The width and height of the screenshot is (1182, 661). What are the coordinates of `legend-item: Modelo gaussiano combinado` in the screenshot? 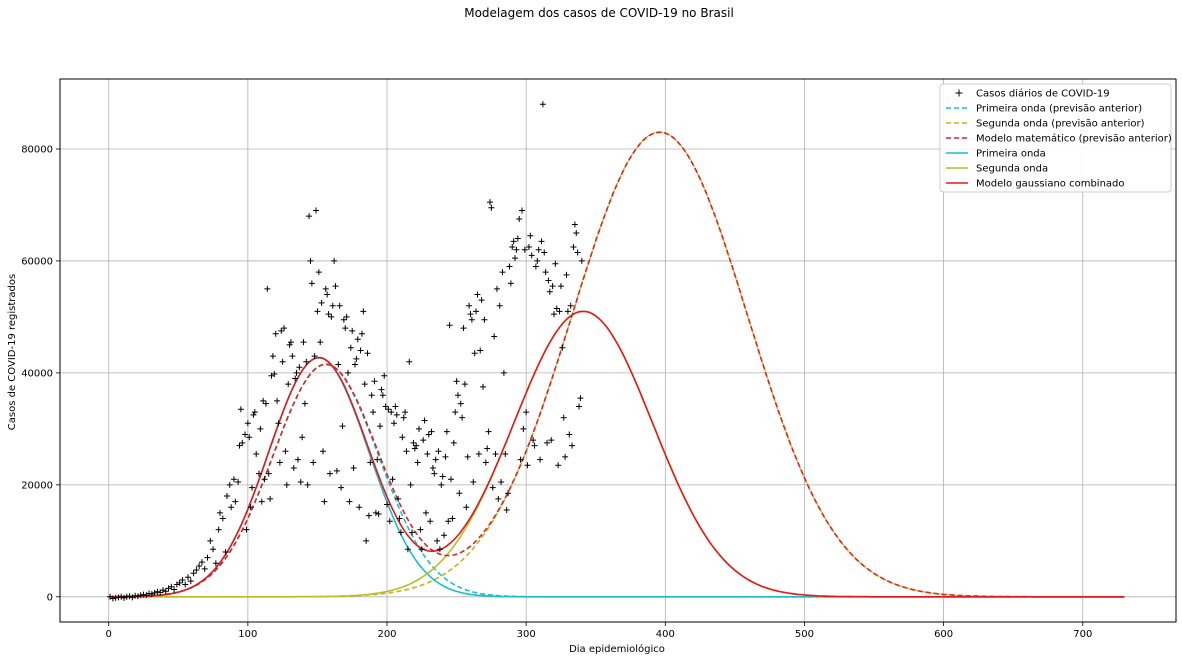 It's located at (1035, 184).